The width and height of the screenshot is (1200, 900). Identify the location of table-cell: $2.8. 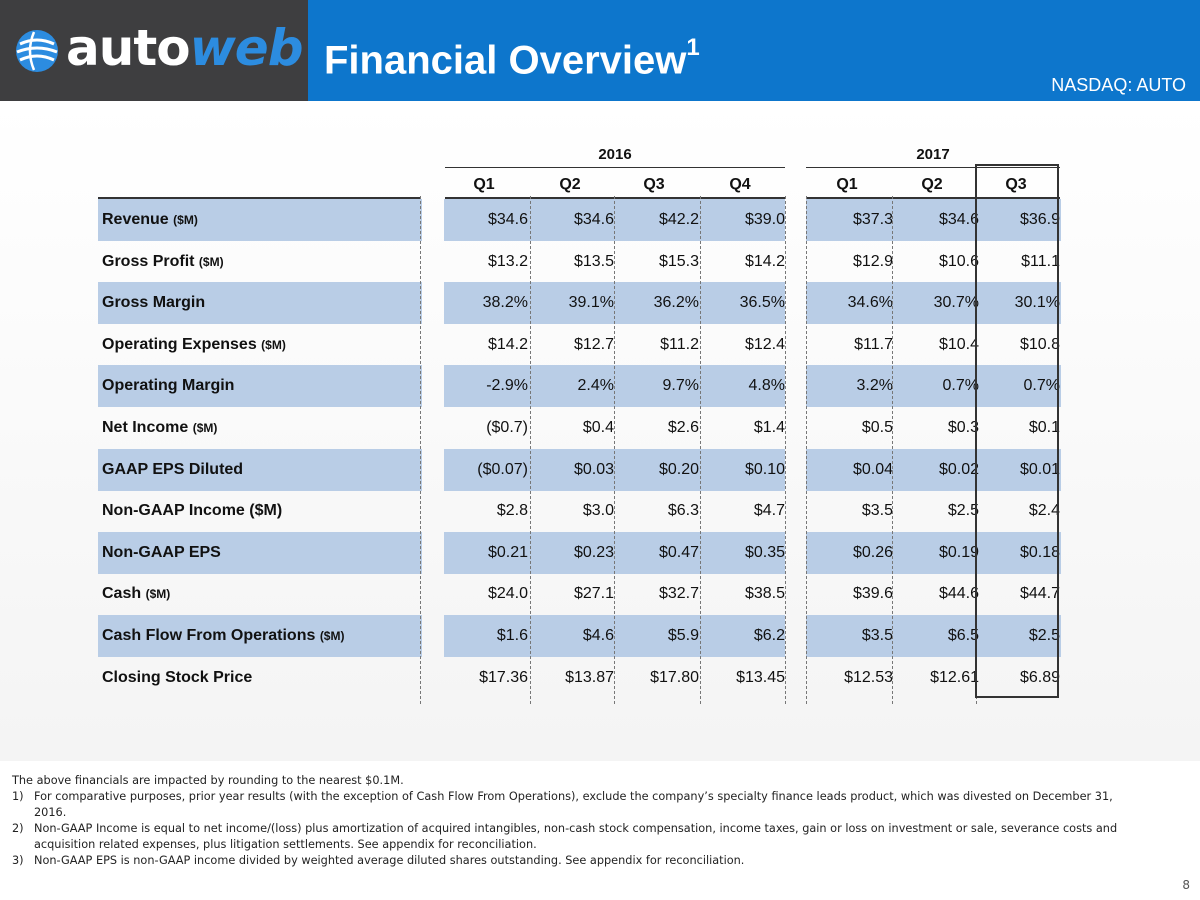
(512, 511).